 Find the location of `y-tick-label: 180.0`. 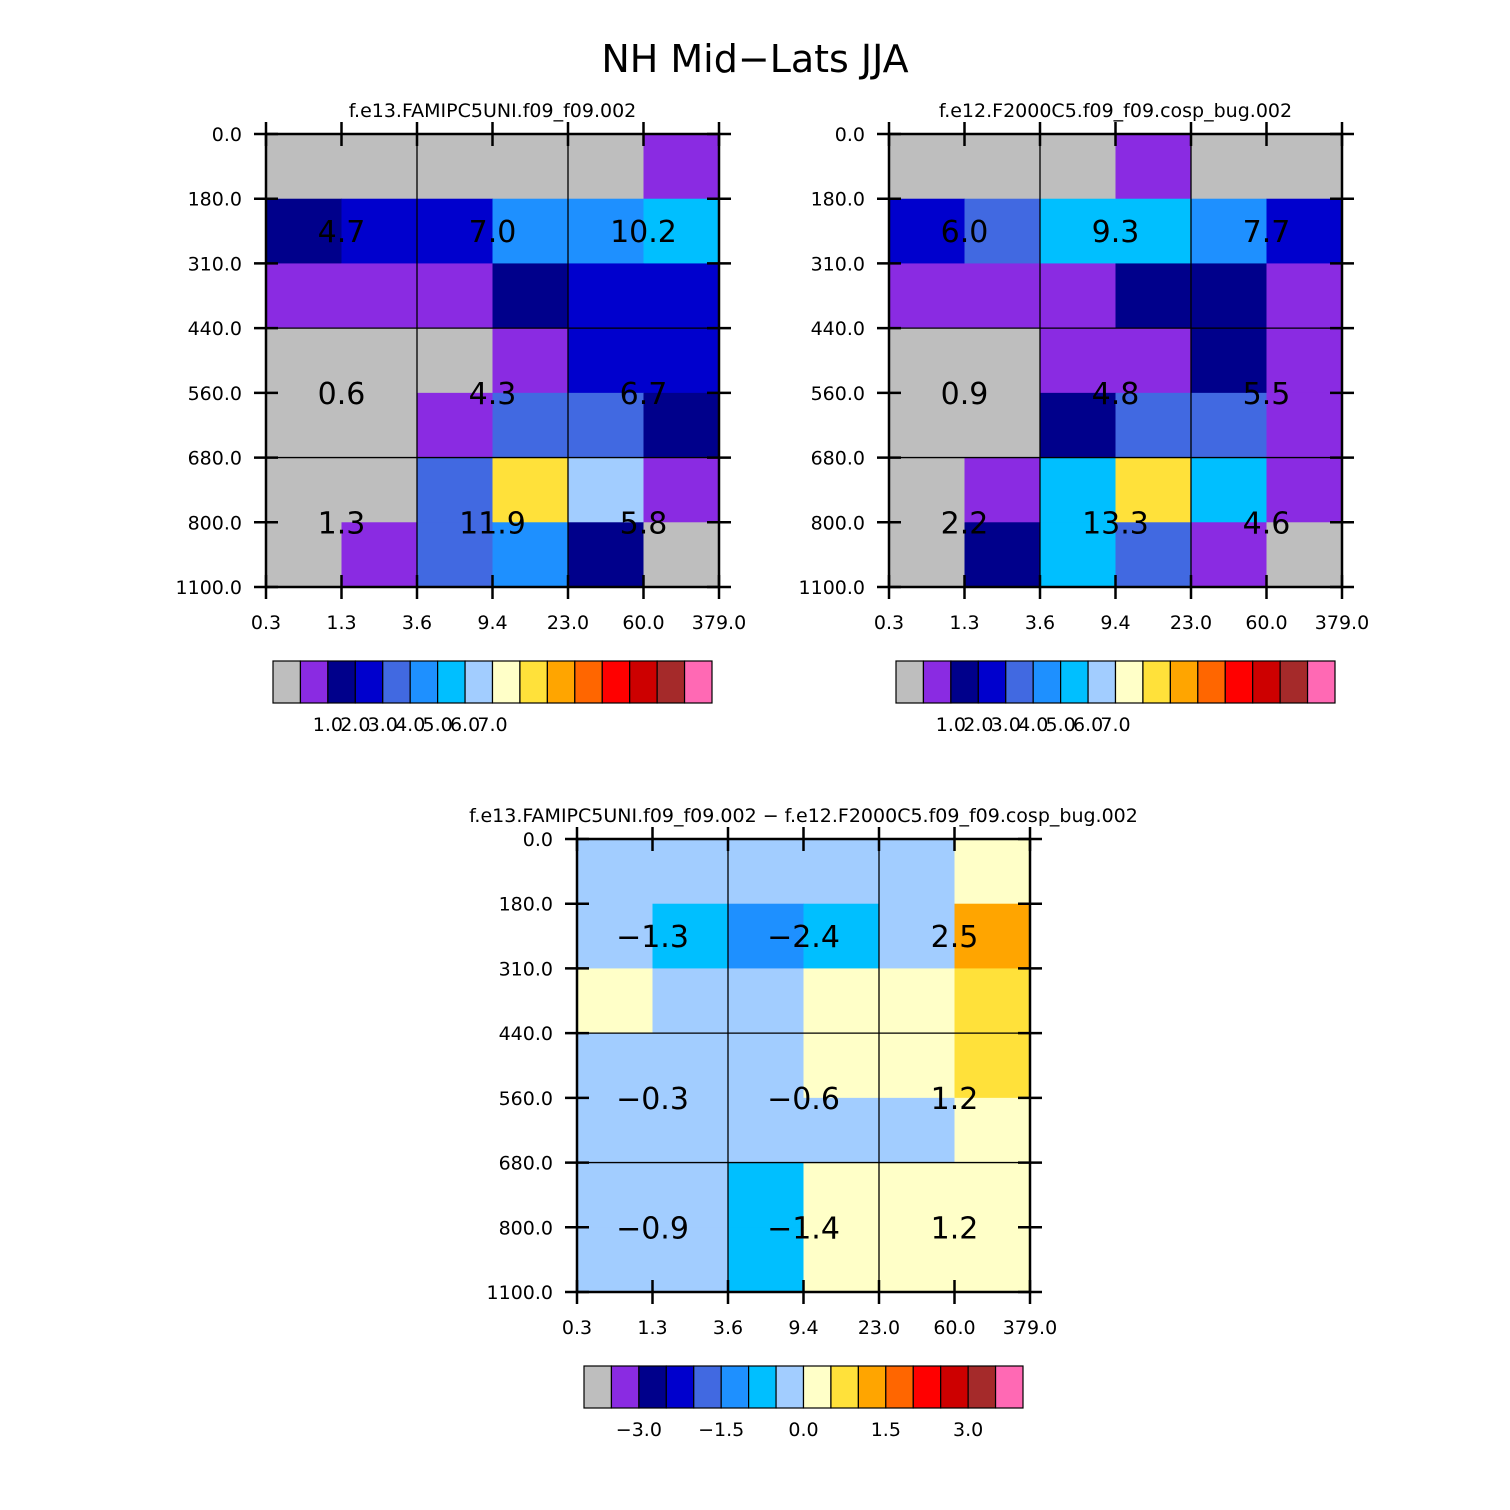

y-tick-label: 180.0 is located at coordinates (215, 200).